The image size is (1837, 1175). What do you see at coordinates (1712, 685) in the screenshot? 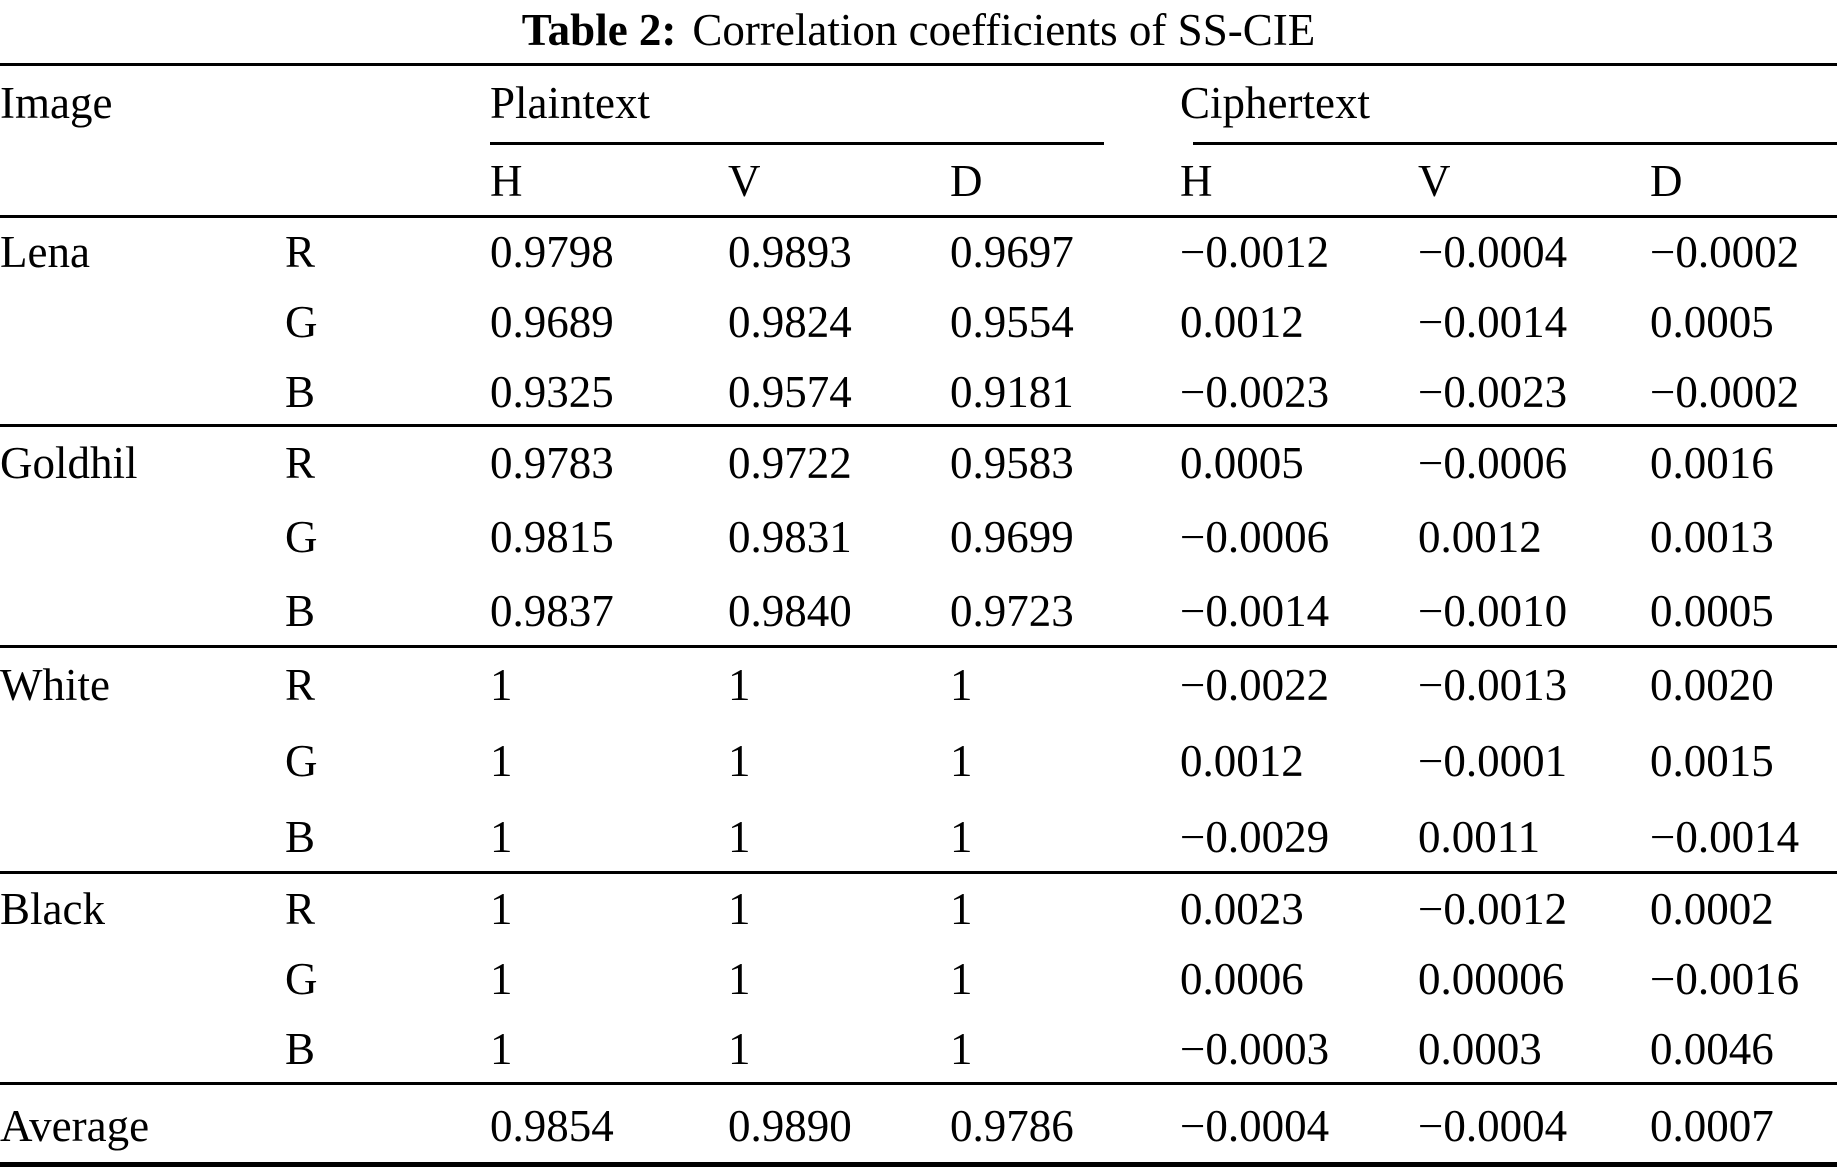
I see `value-cell: 0.0020` at bounding box center [1712, 685].